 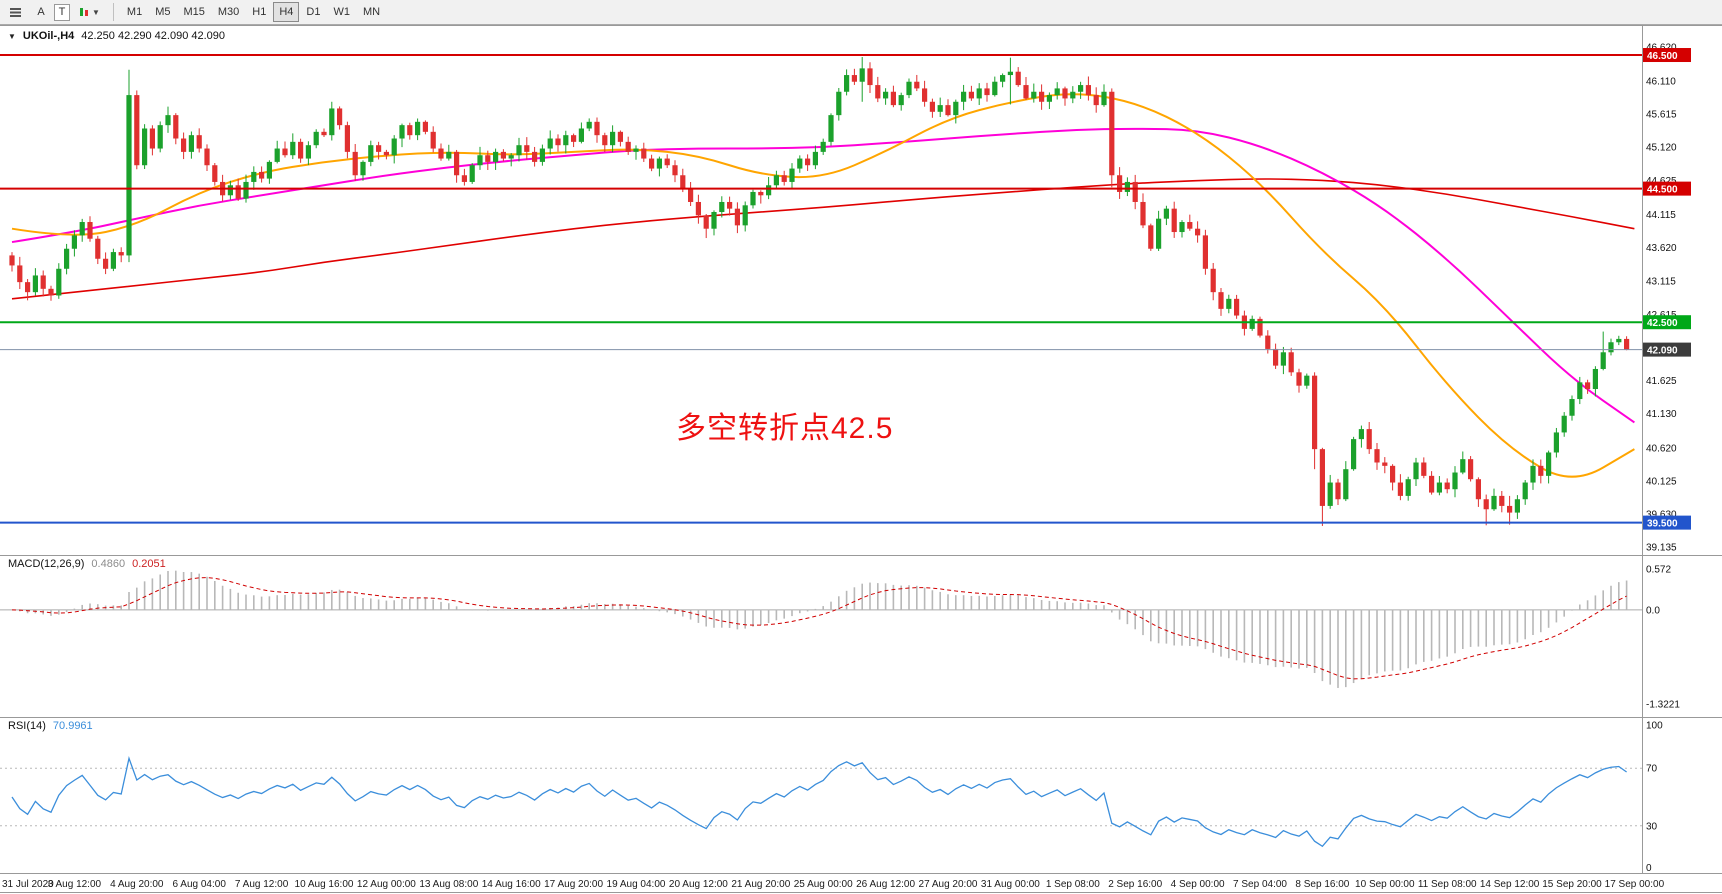 What do you see at coordinates (1661, 282) in the screenshot?
I see `svg-text: 43.115` at bounding box center [1661, 282].